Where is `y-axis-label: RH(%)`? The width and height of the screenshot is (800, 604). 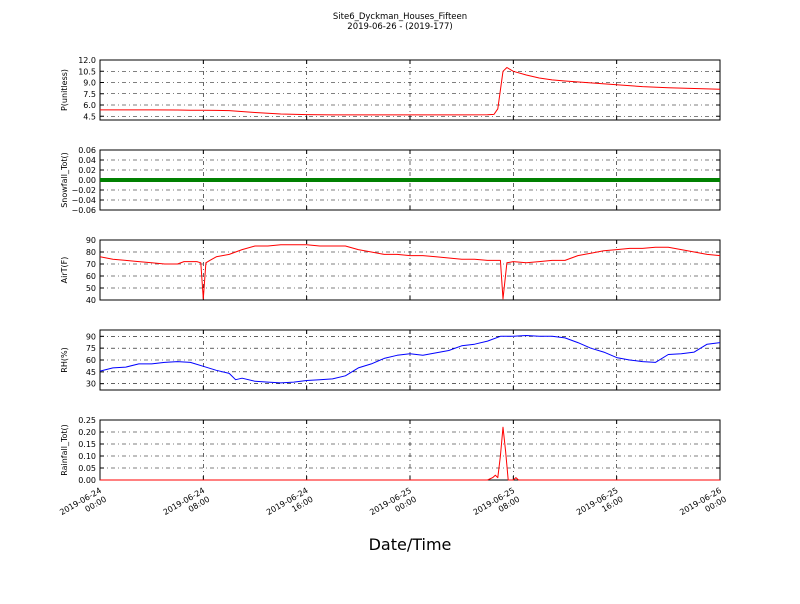 y-axis-label: RH(%) is located at coordinates (64, 359).